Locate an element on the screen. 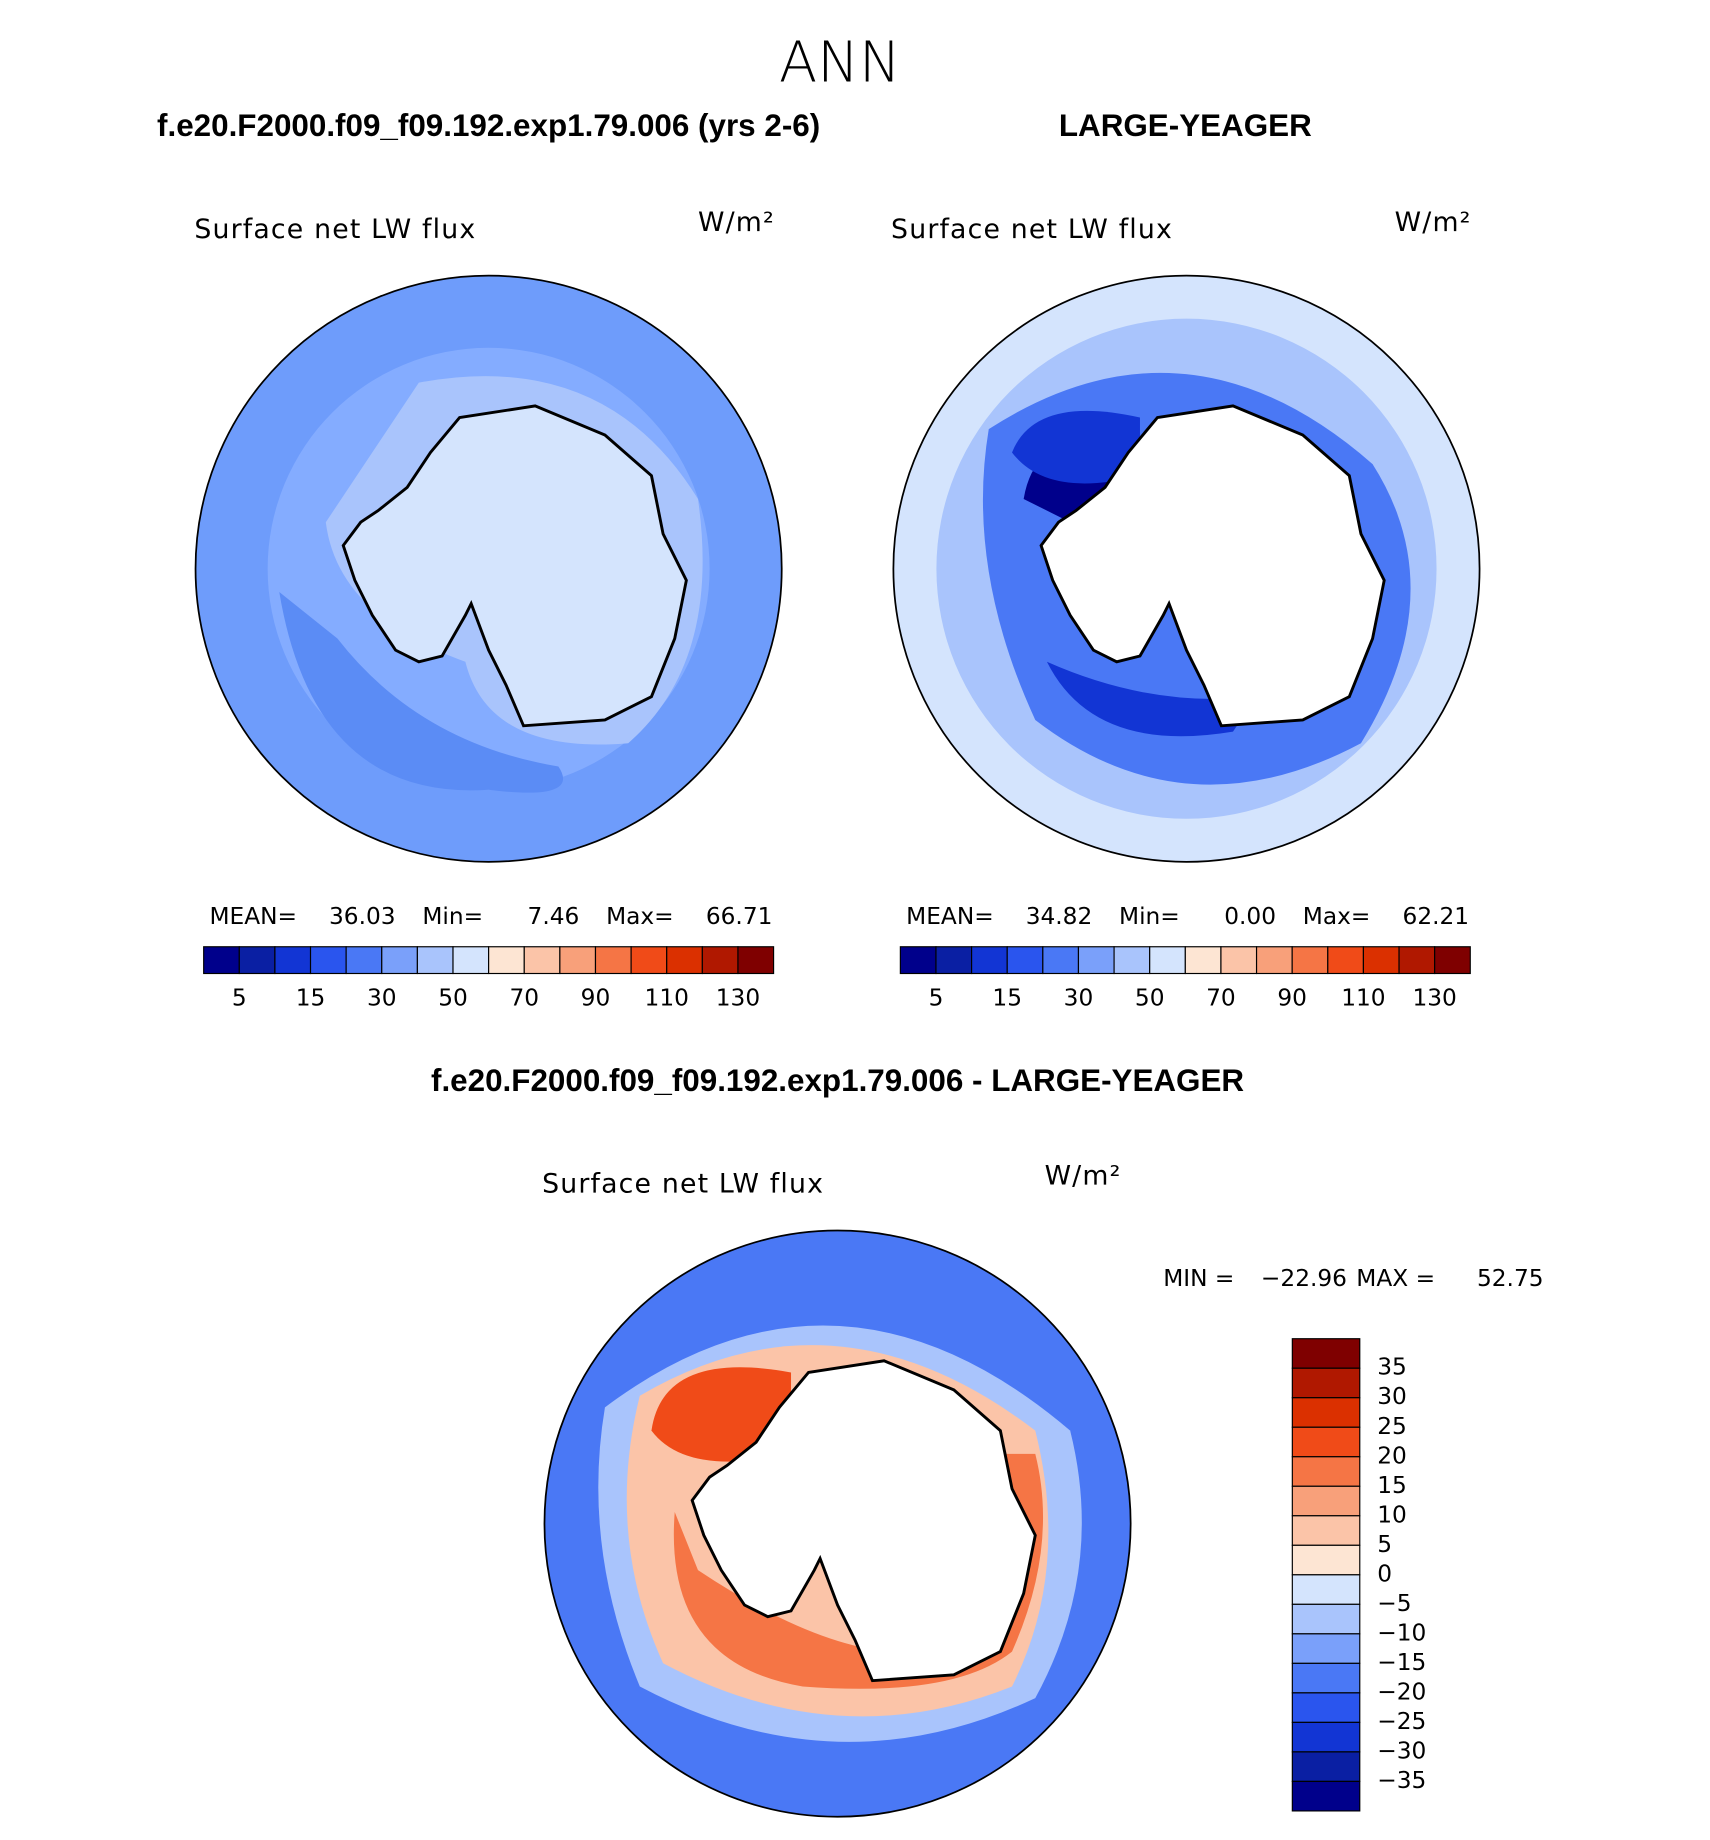  stat-label: MIN = is located at coordinates (1198, 1278).